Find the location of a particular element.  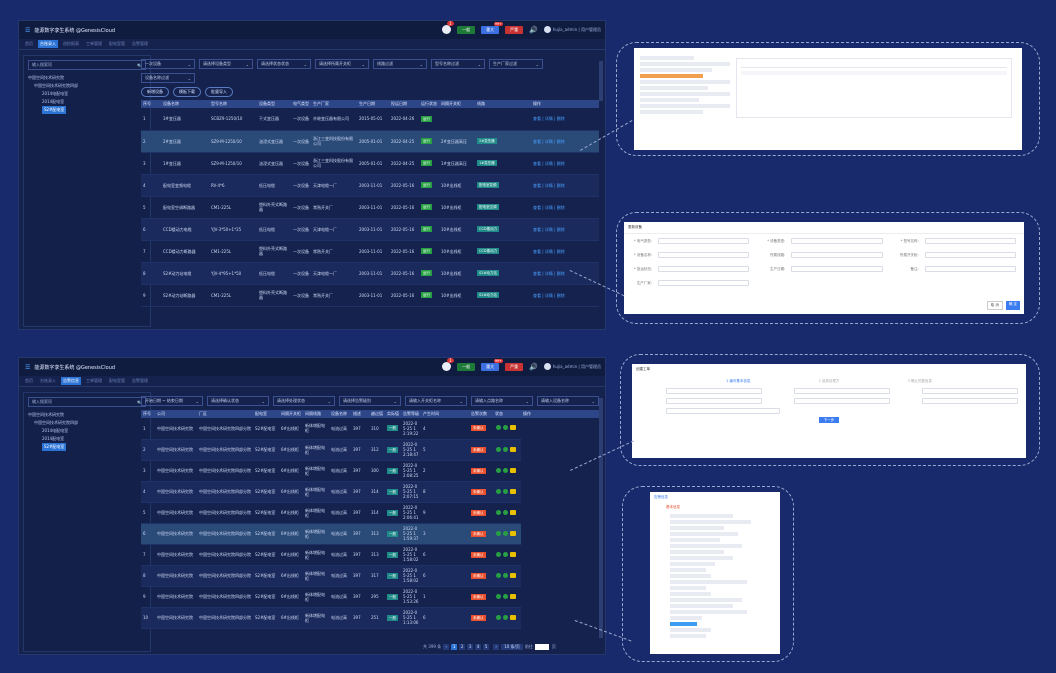

filter-0: 一次设备 ⌄ is located at coordinates (168, 64).